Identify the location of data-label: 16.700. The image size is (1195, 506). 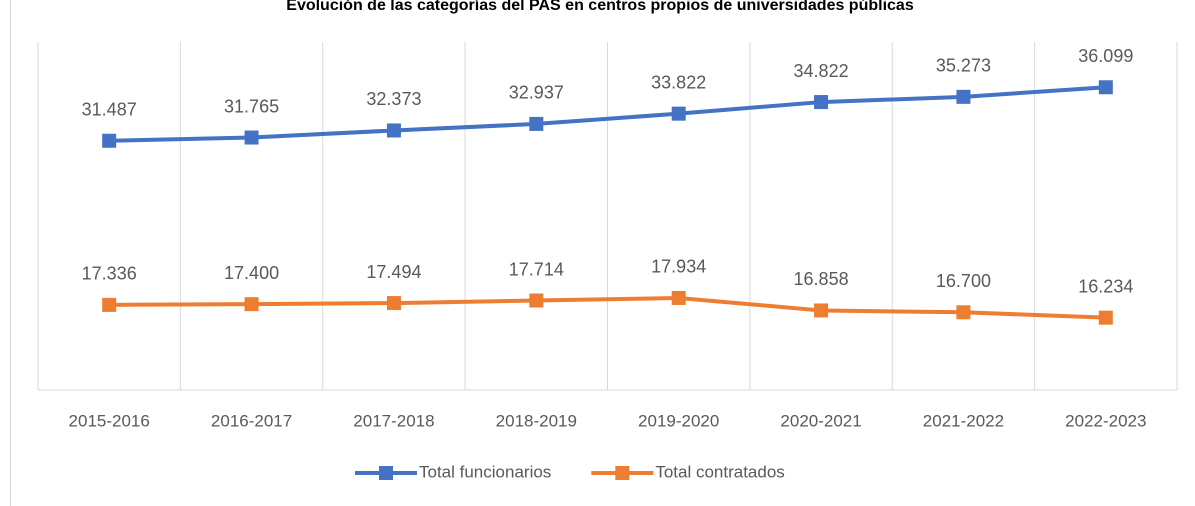
(963, 281).